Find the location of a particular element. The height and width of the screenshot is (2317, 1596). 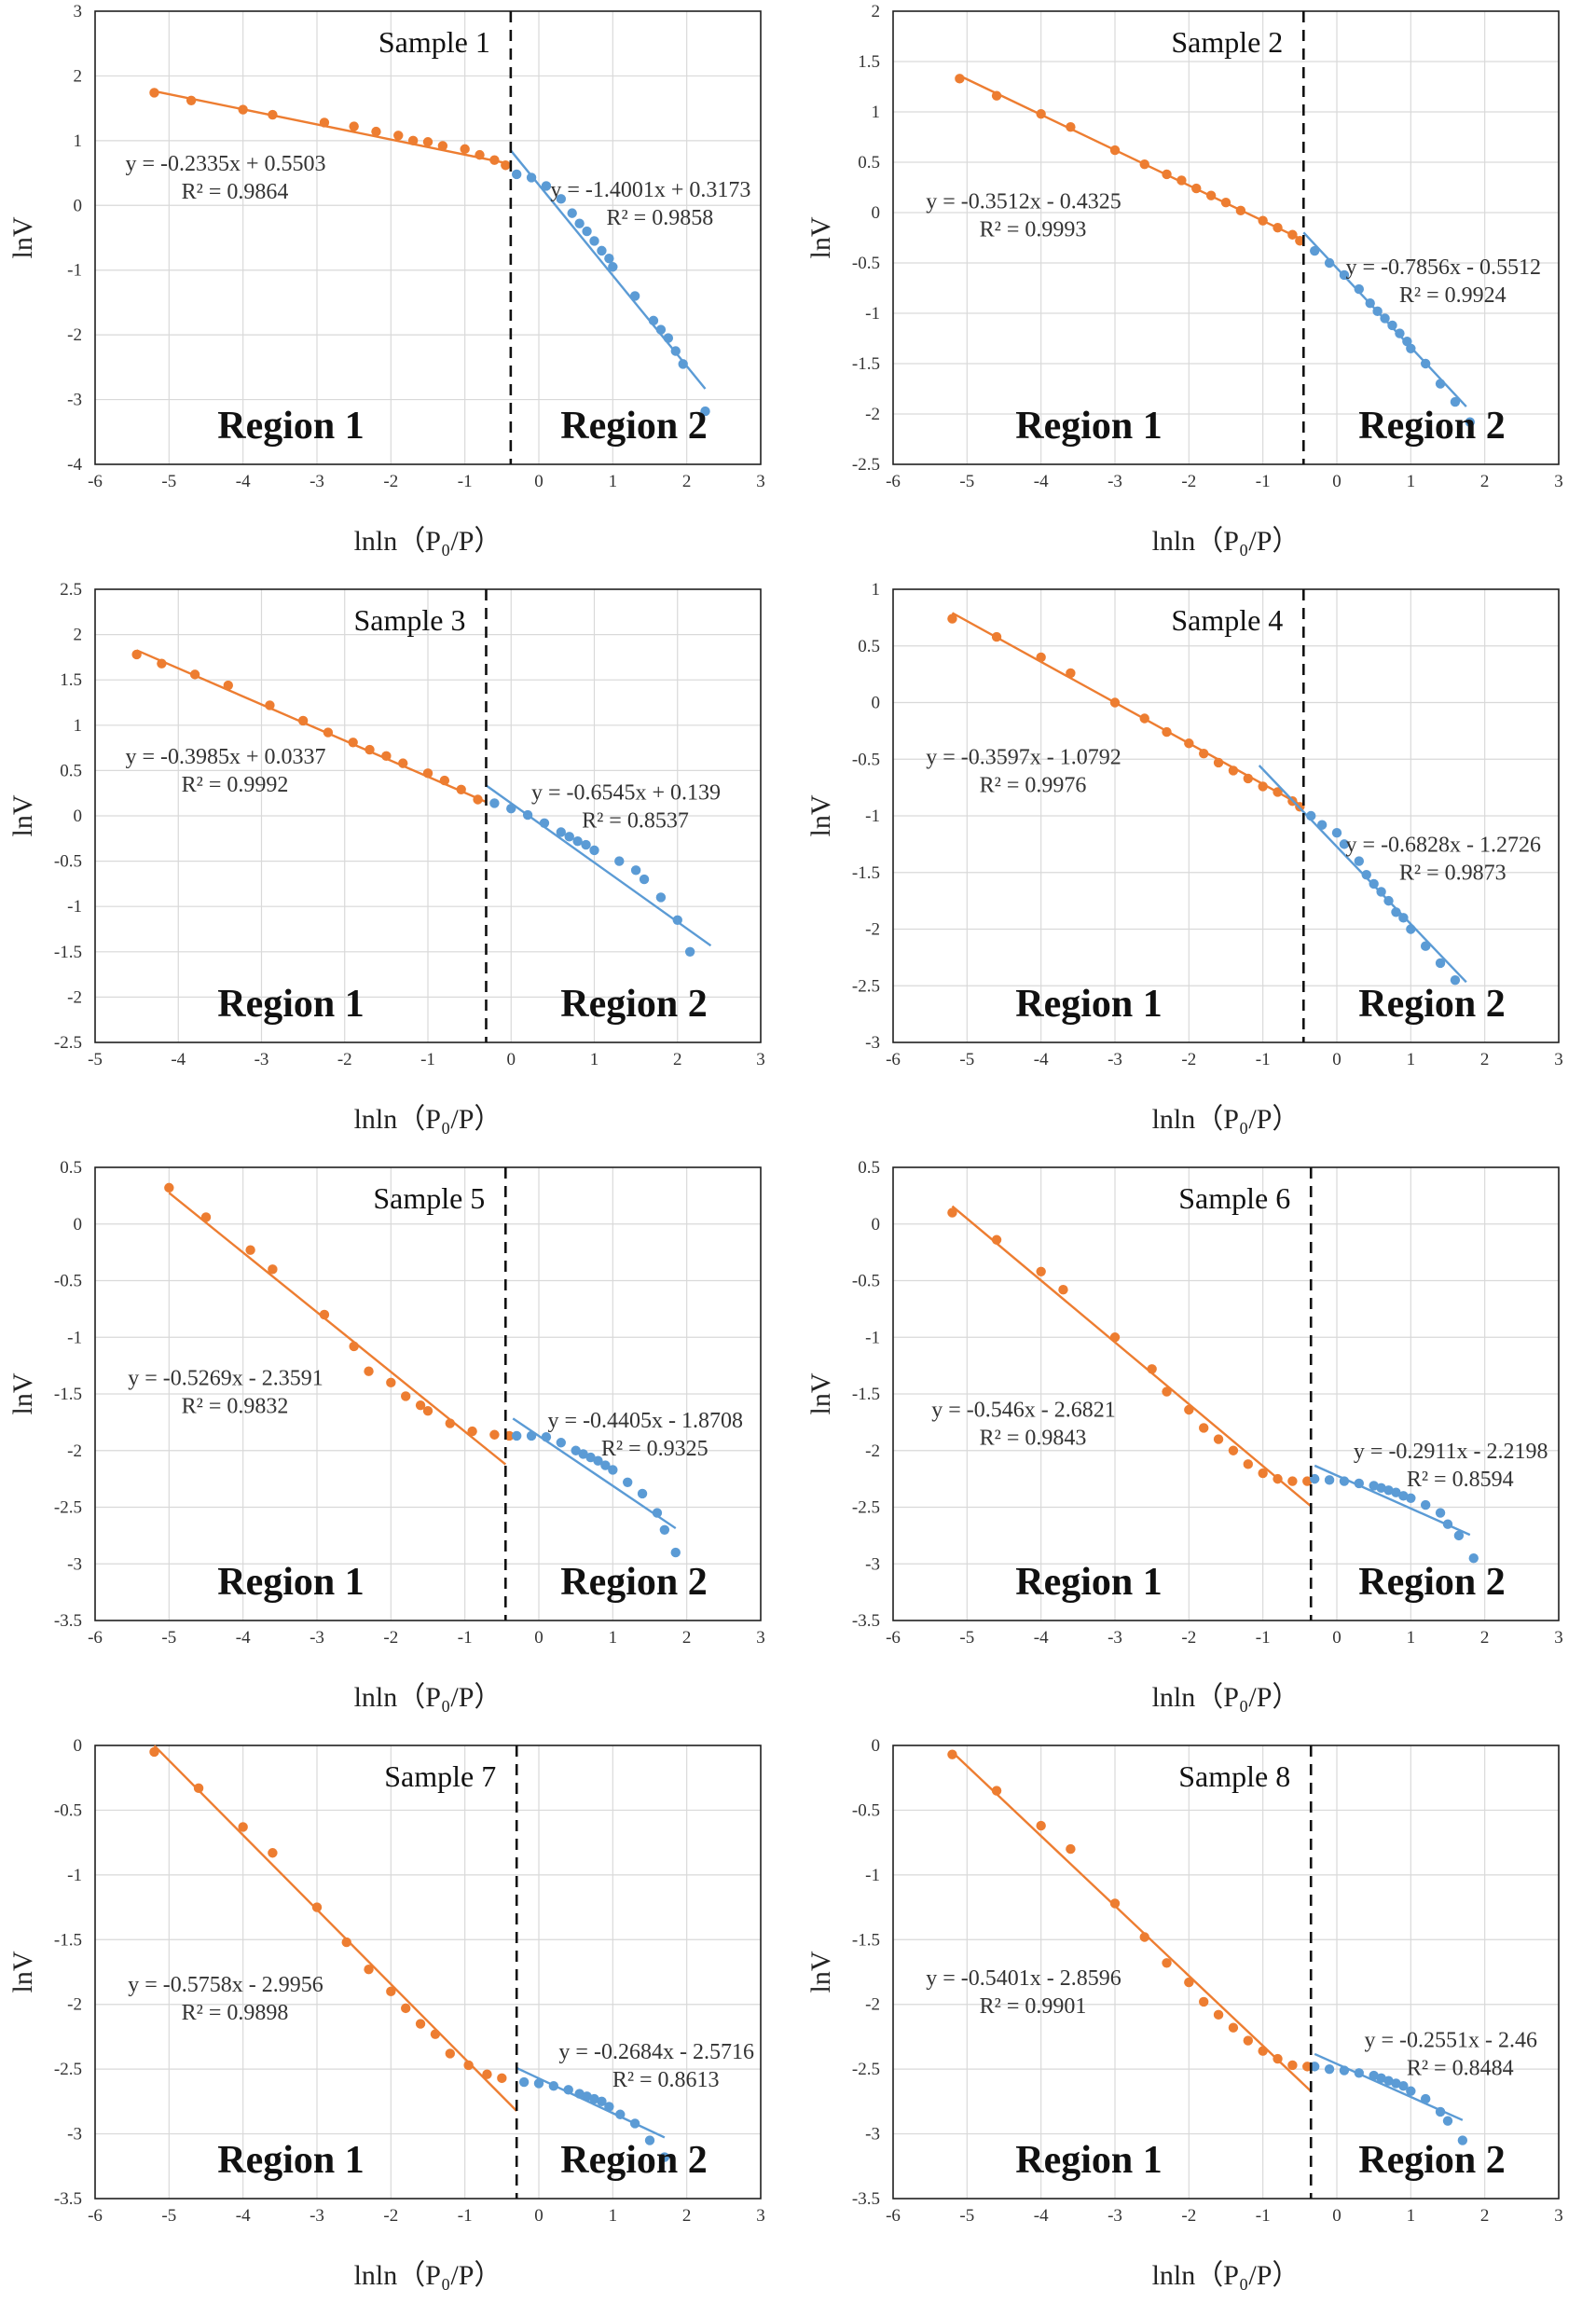

fit-equation: y = -0.7856x - 0.5512 is located at coordinates (1444, 268).